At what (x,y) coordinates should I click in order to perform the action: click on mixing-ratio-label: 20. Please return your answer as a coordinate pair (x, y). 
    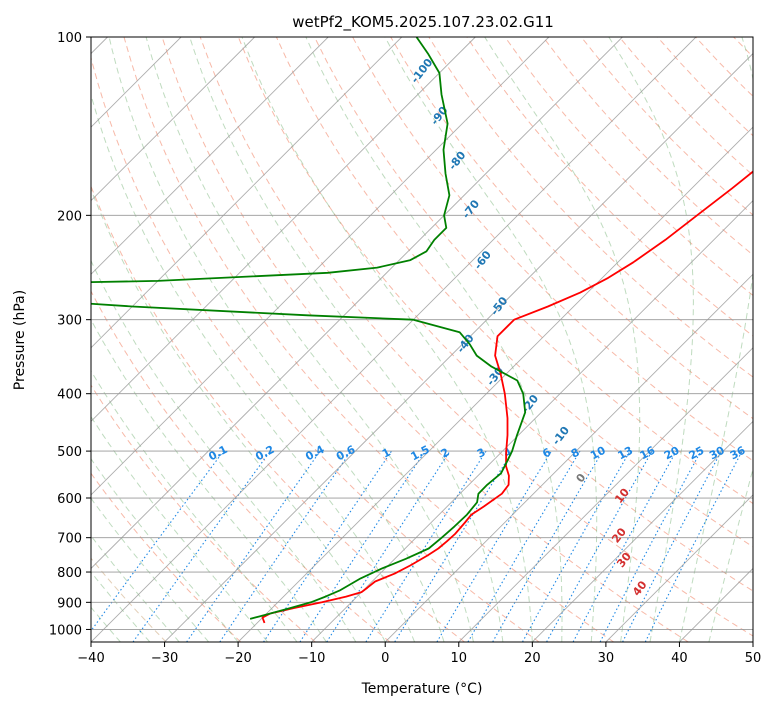
    Looking at the image, I should click on (672, 453).